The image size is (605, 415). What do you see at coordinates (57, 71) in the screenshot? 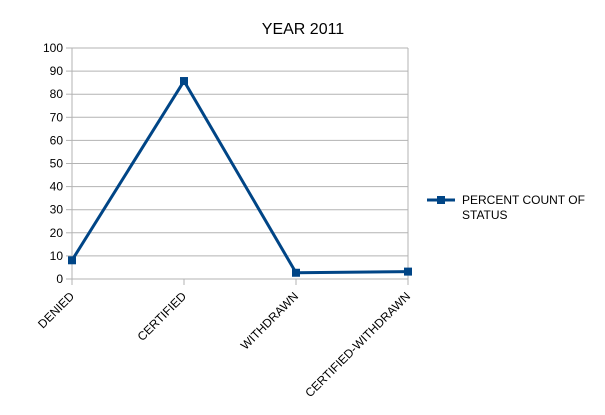
I see `y-tick-label-9: 90` at bounding box center [57, 71].